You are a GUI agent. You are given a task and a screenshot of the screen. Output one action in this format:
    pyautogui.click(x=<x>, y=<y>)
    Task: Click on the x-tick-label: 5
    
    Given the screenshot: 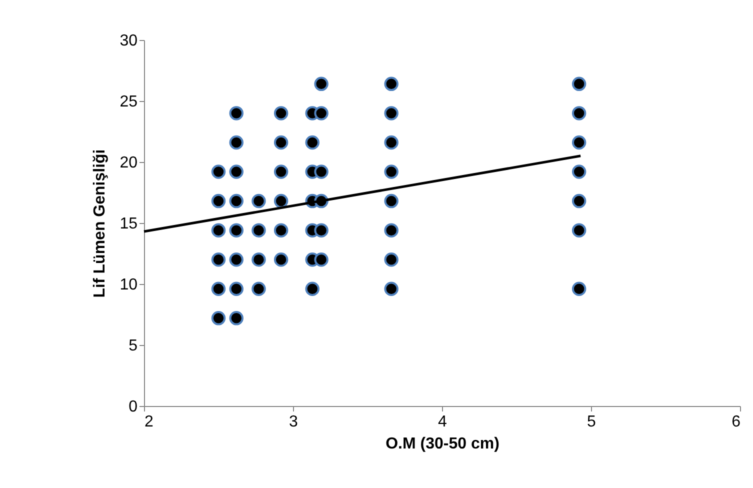 What is the action you would take?
    pyautogui.click(x=591, y=422)
    